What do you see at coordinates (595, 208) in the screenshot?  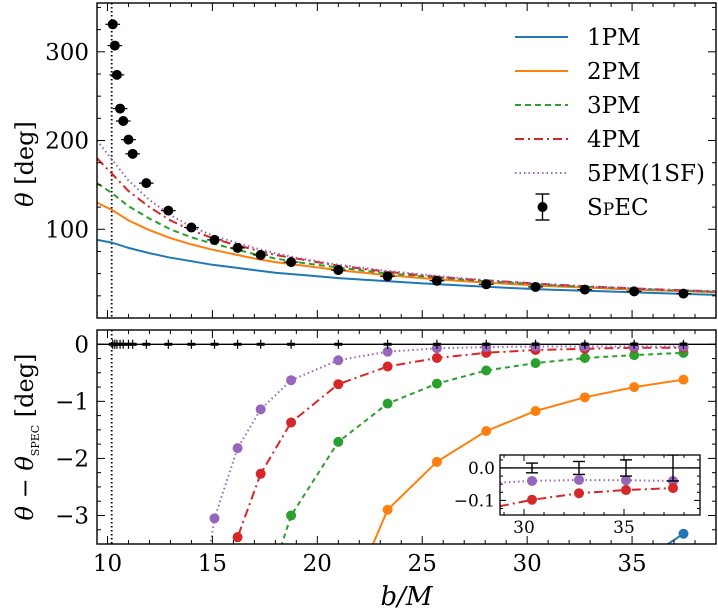 I see `legend-label-spec-s: S` at bounding box center [595, 208].